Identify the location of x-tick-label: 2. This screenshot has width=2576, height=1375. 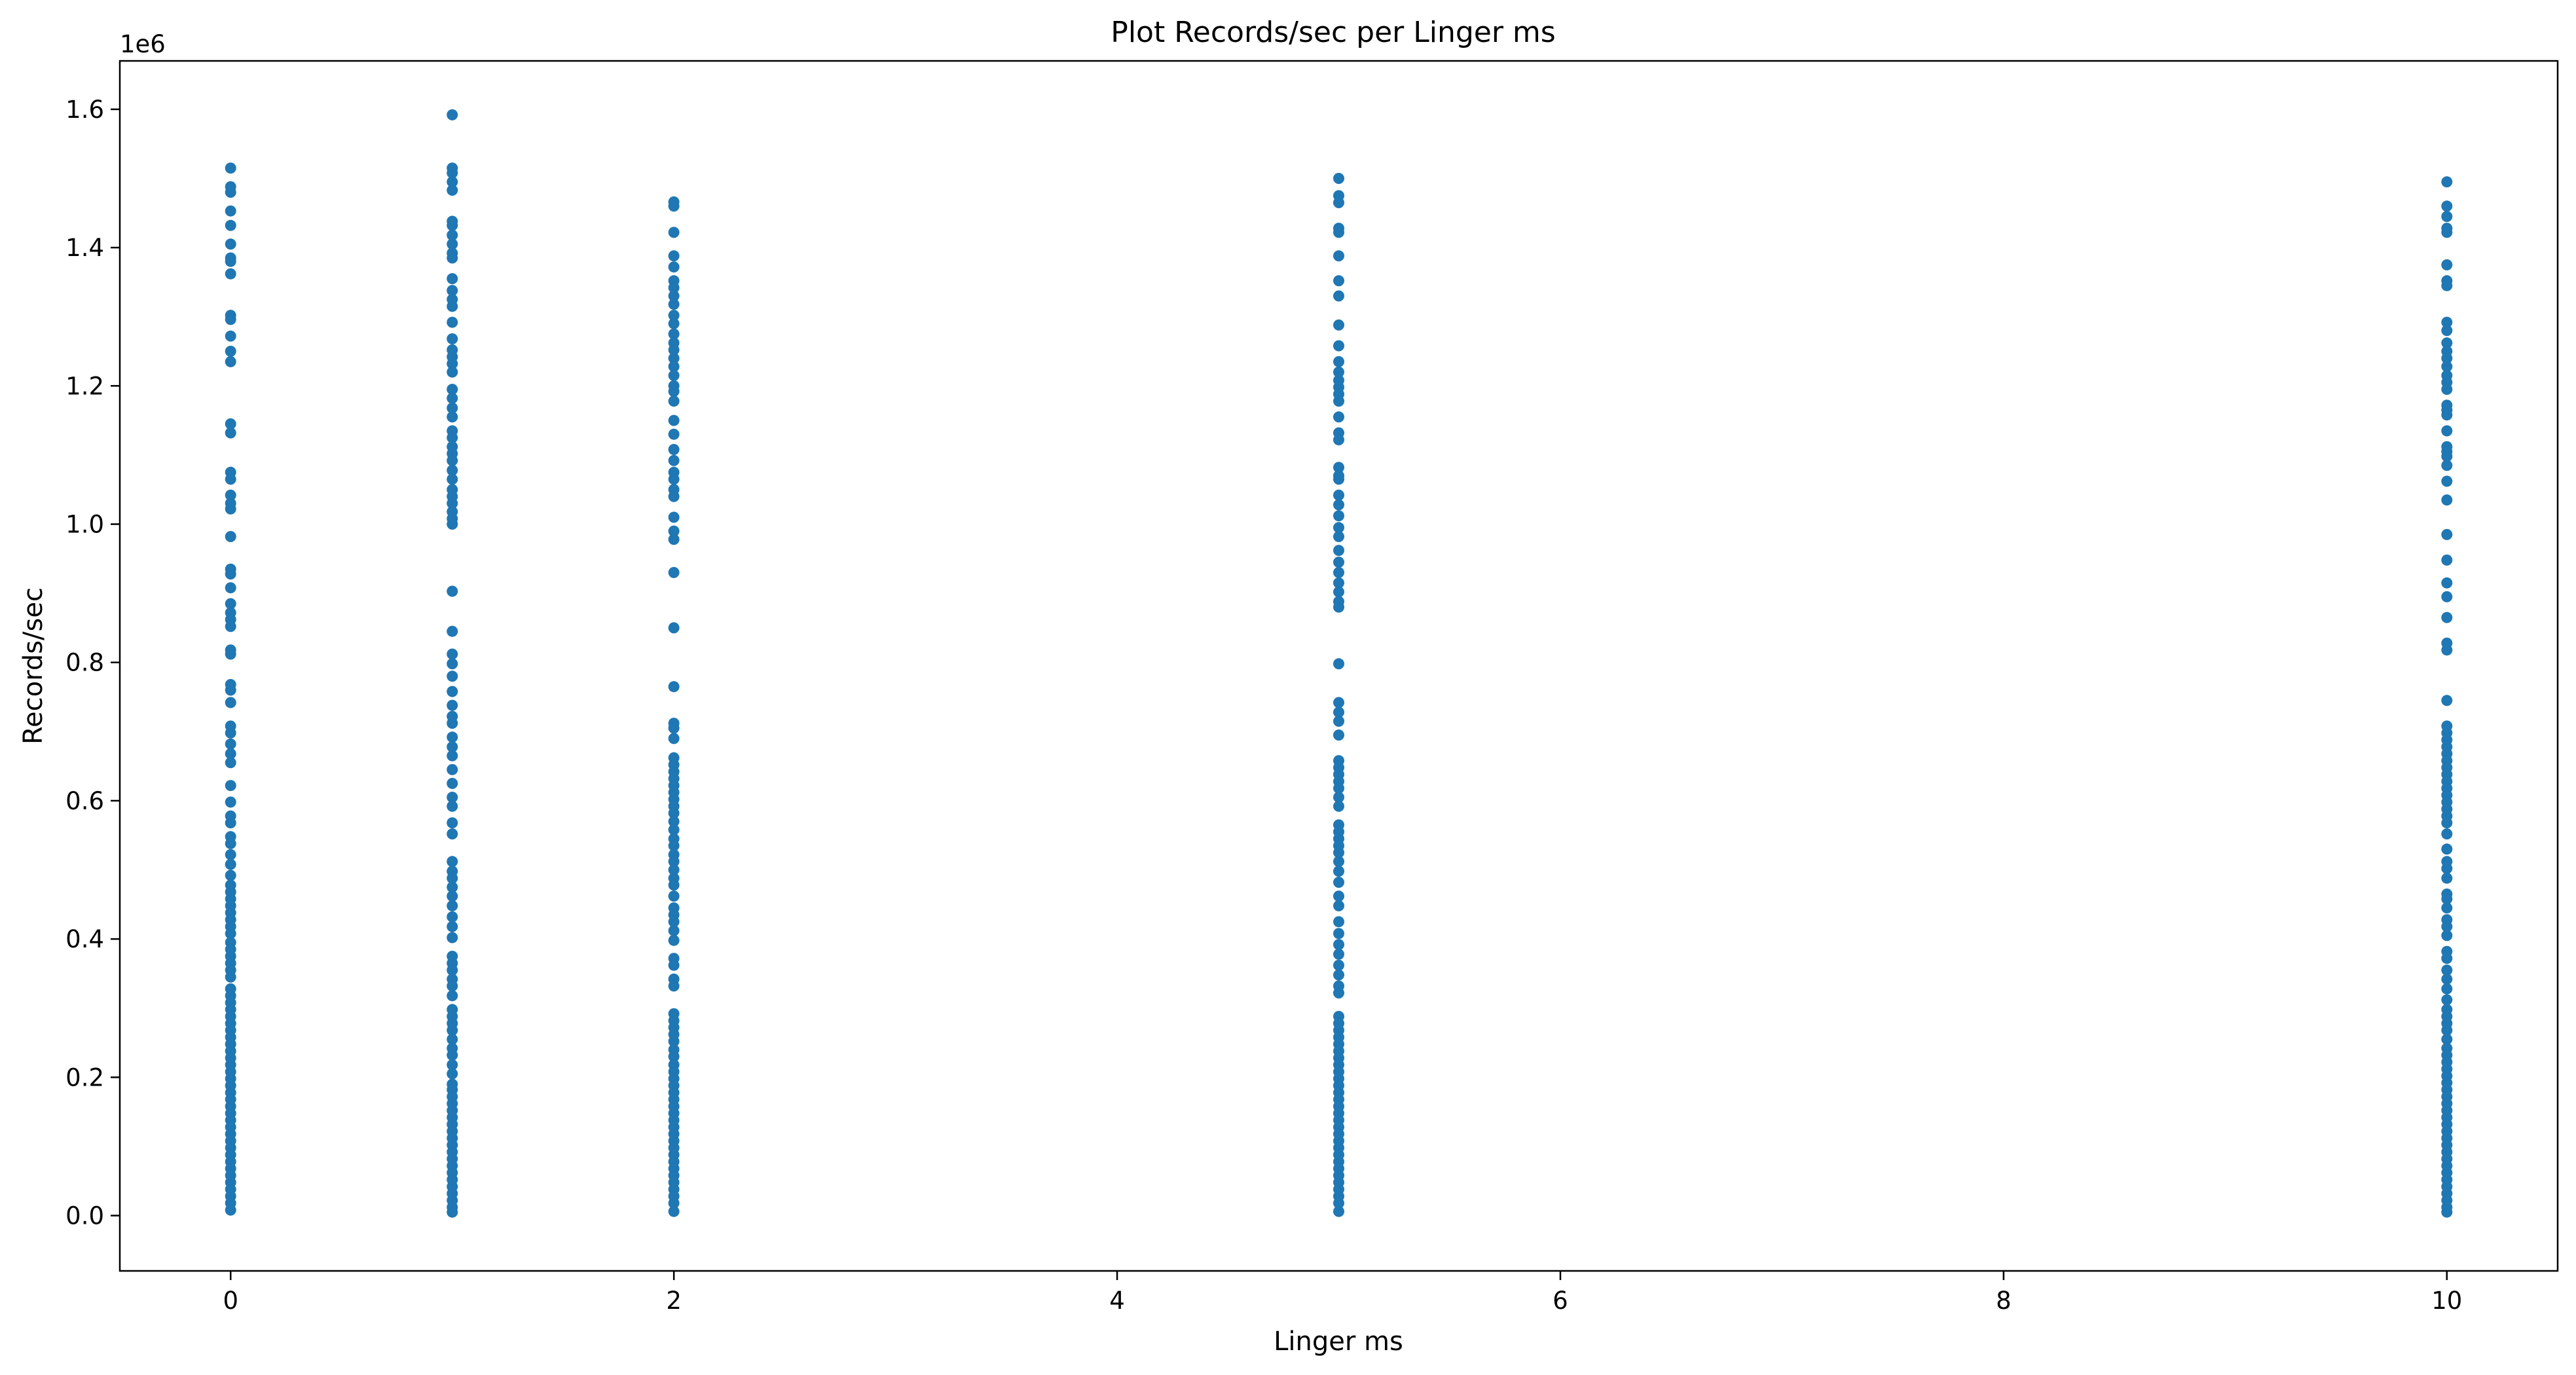
(674, 1301).